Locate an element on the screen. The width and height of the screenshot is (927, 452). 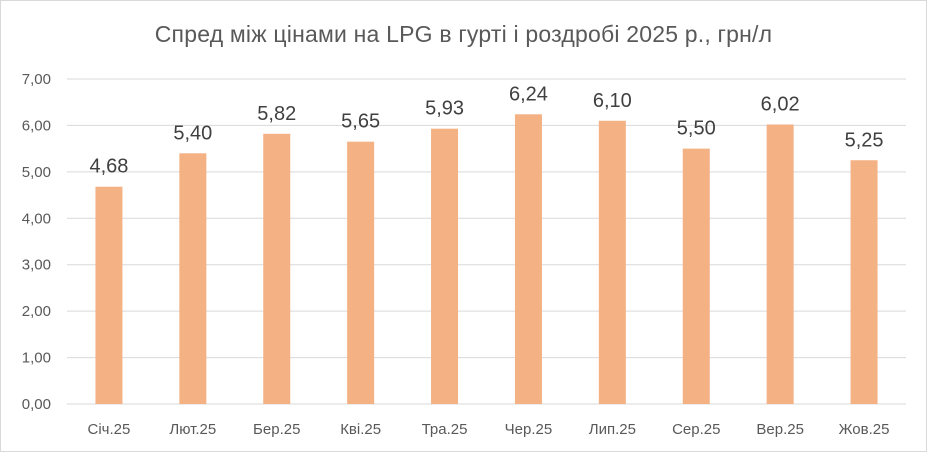
data-label: 5,65 is located at coordinates (360, 122).